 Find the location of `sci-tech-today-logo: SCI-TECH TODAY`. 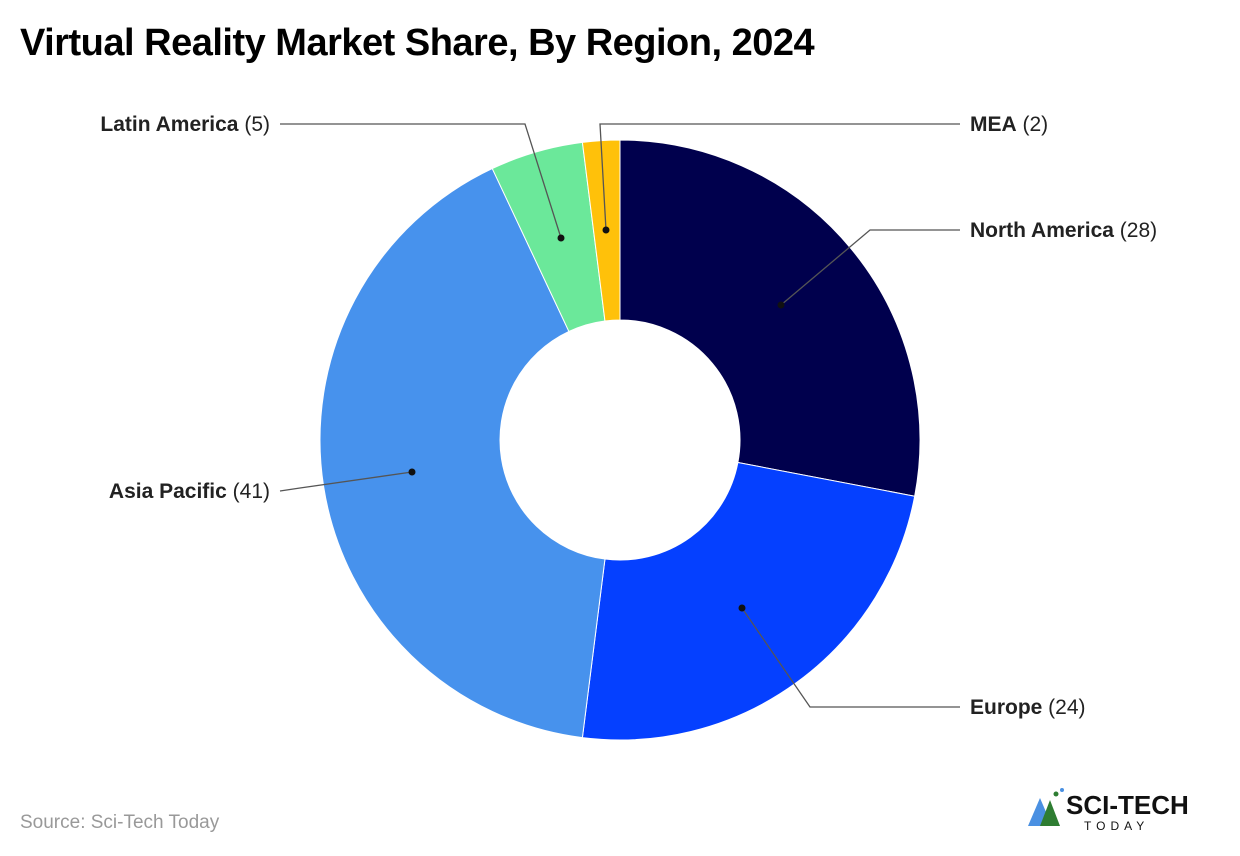

sci-tech-today-logo: SCI-TECH TODAY is located at coordinates (1108, 810).